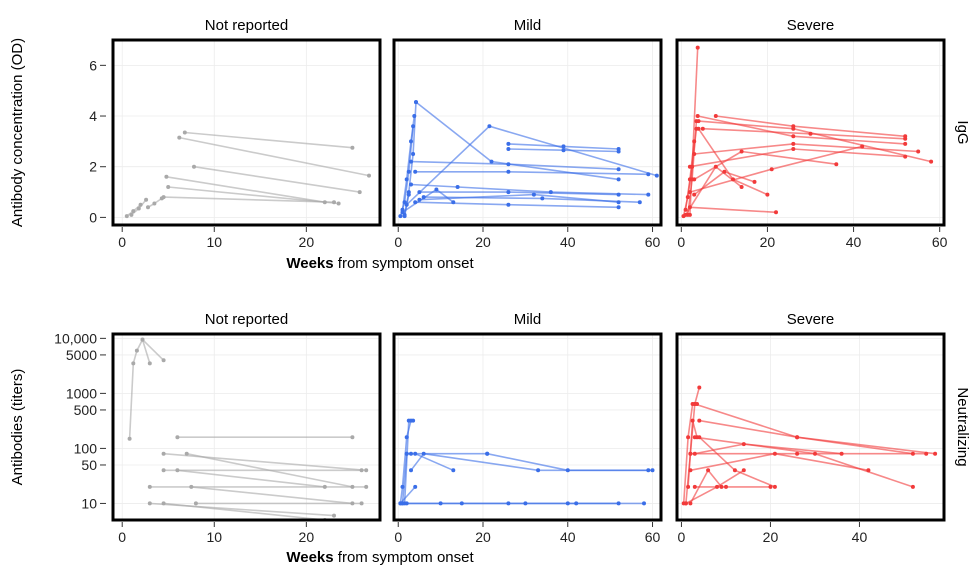  Describe the element at coordinates (214, 242) in the screenshot. I see `x-tick-label: 10` at that location.